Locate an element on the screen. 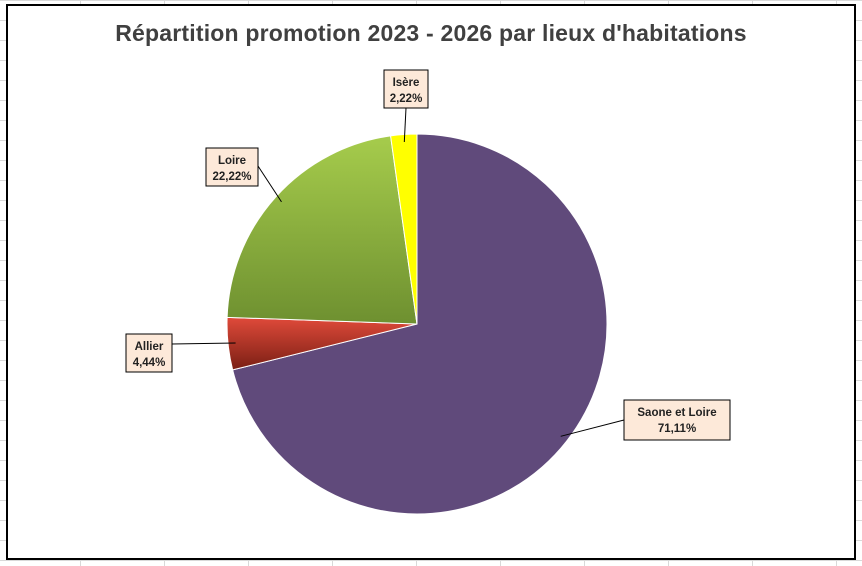  data-label-value: 71,11% is located at coordinates (677, 429).